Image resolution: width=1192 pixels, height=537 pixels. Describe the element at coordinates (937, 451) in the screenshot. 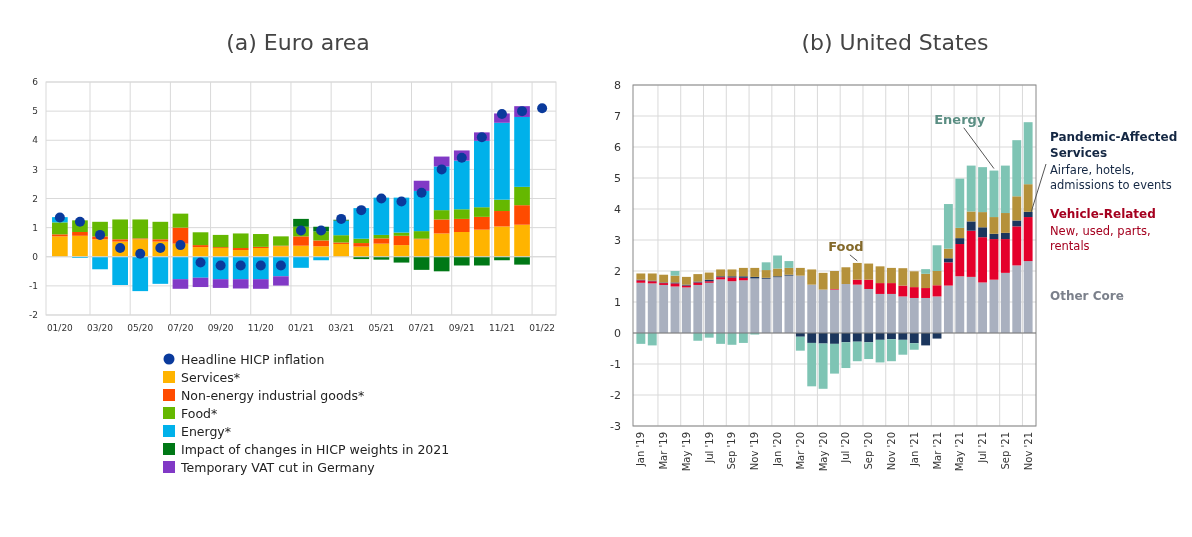

I see `x-tick-label: Mar '21` at that location.